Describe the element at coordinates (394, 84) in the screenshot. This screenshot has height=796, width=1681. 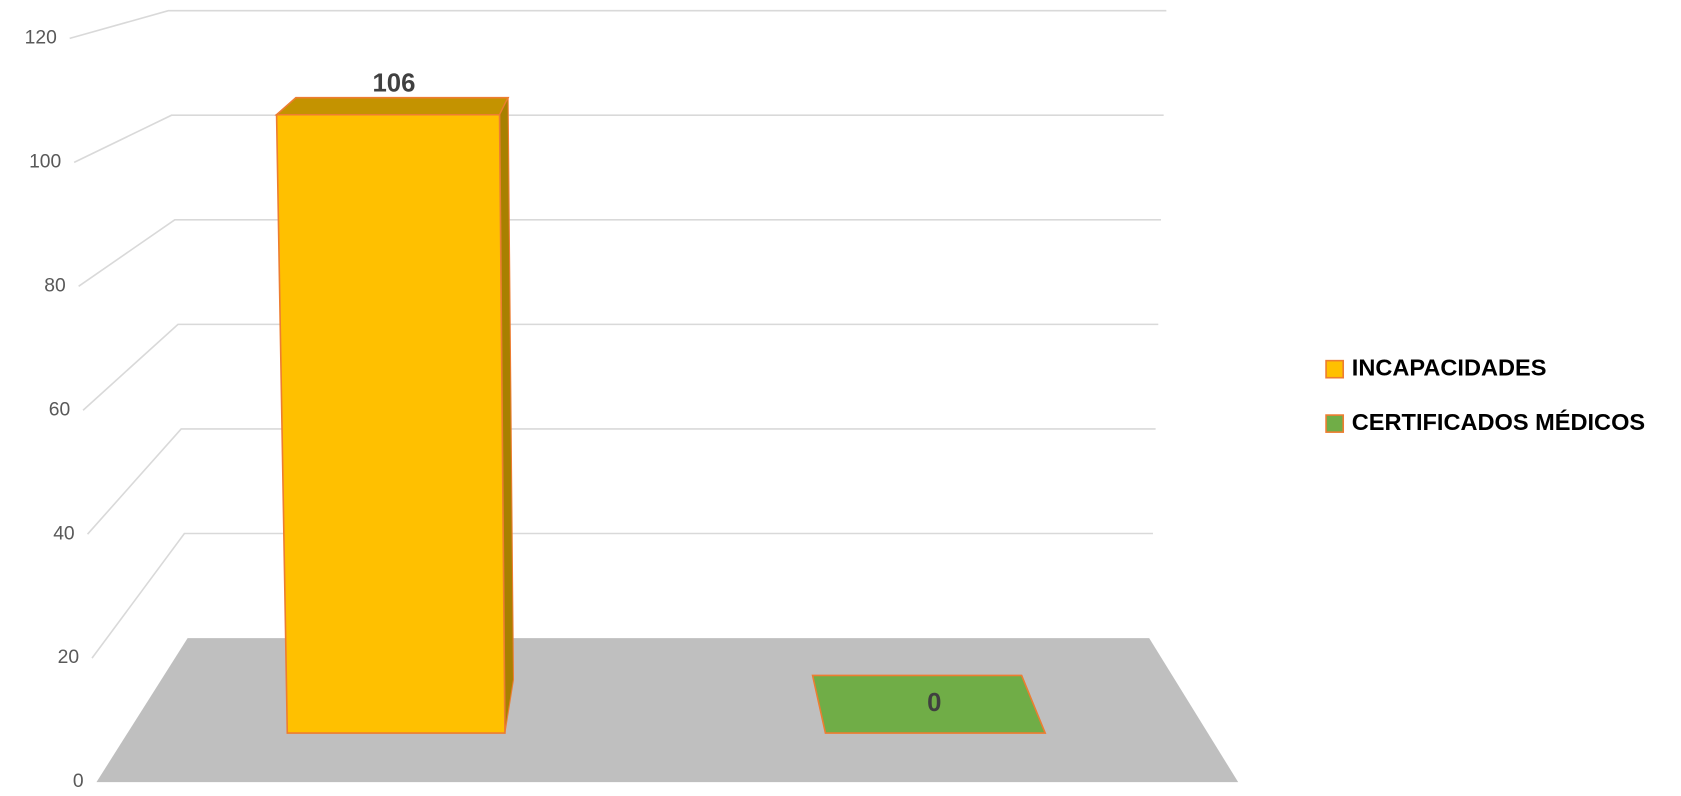
I see `data-label: 106` at that location.